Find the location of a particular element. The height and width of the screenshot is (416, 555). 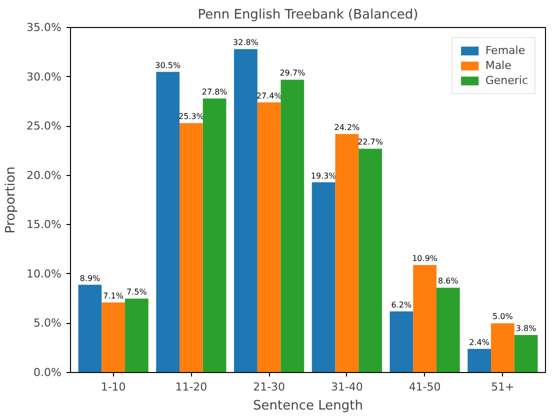

data-label: 19.3% is located at coordinates (323, 175).